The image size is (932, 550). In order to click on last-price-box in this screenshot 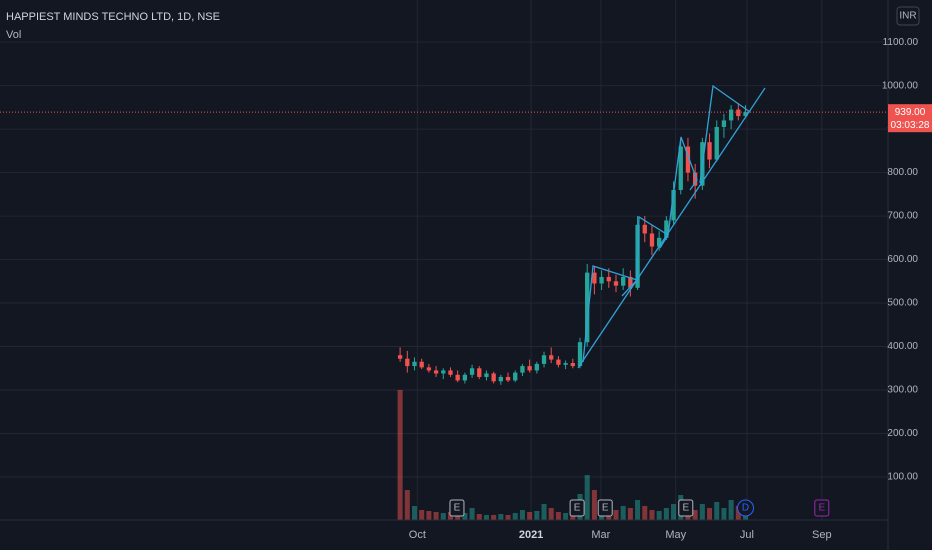, I will do `click(910, 118)`.